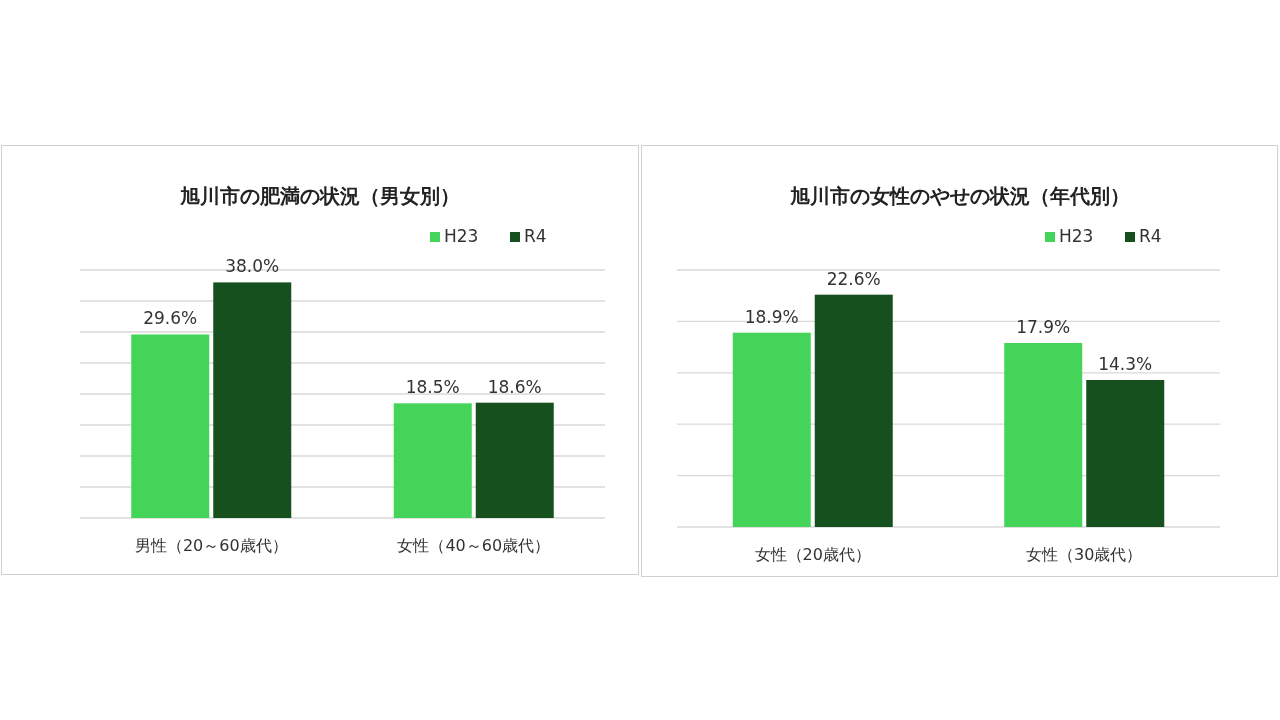 The image size is (1280, 720). Describe the element at coordinates (771, 316) in the screenshot. I see `data-label: 18.9%` at that location.